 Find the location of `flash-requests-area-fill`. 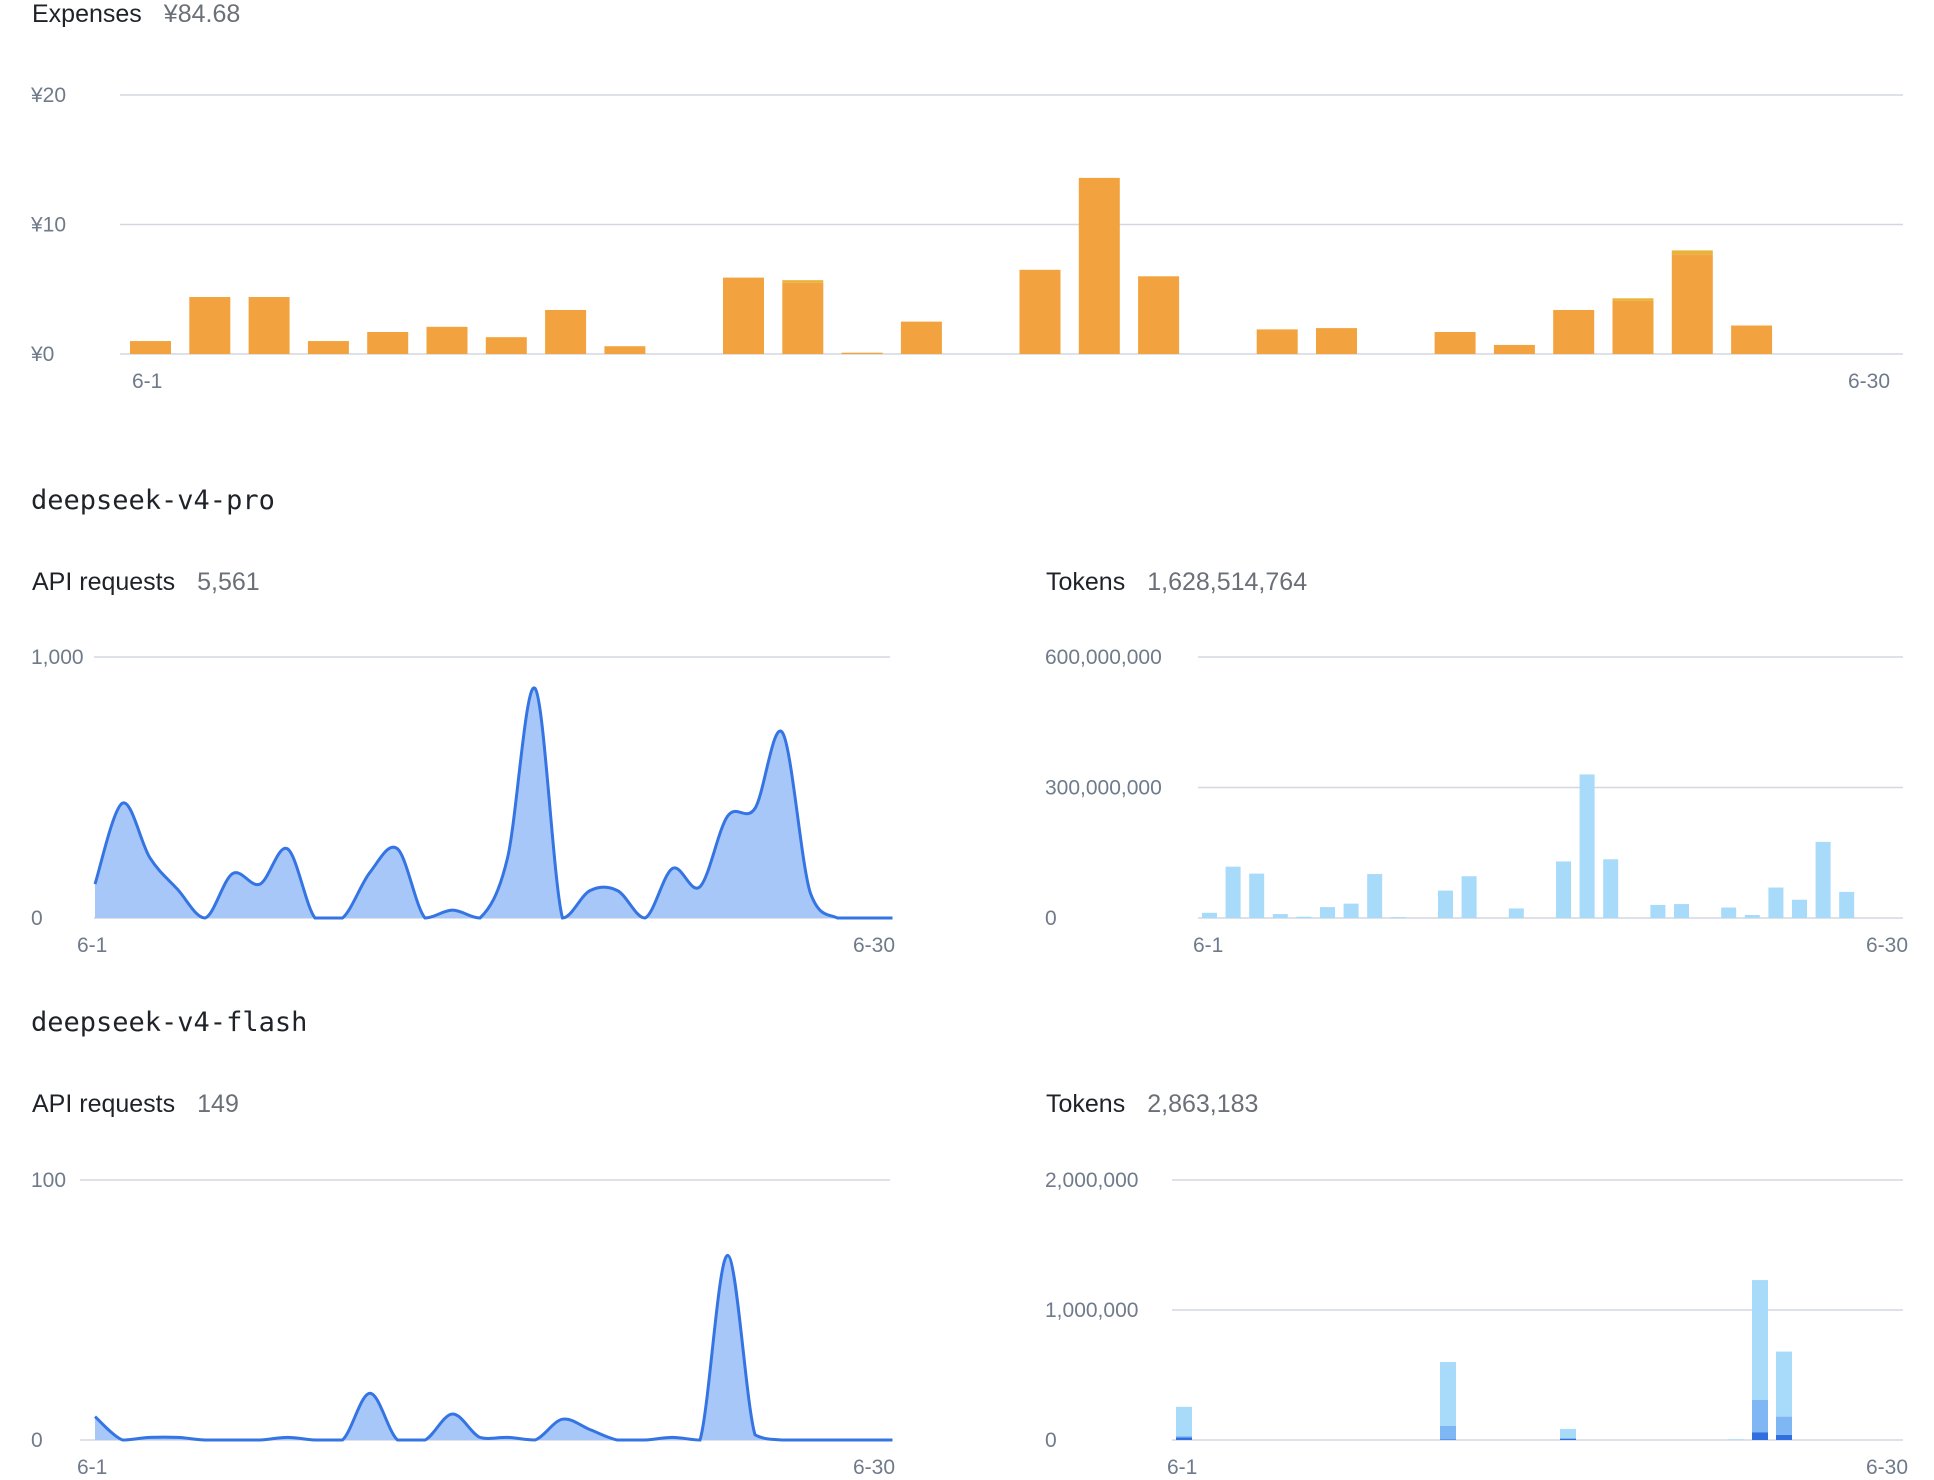

flash-requests-area-fill is located at coordinates (494, 1347).